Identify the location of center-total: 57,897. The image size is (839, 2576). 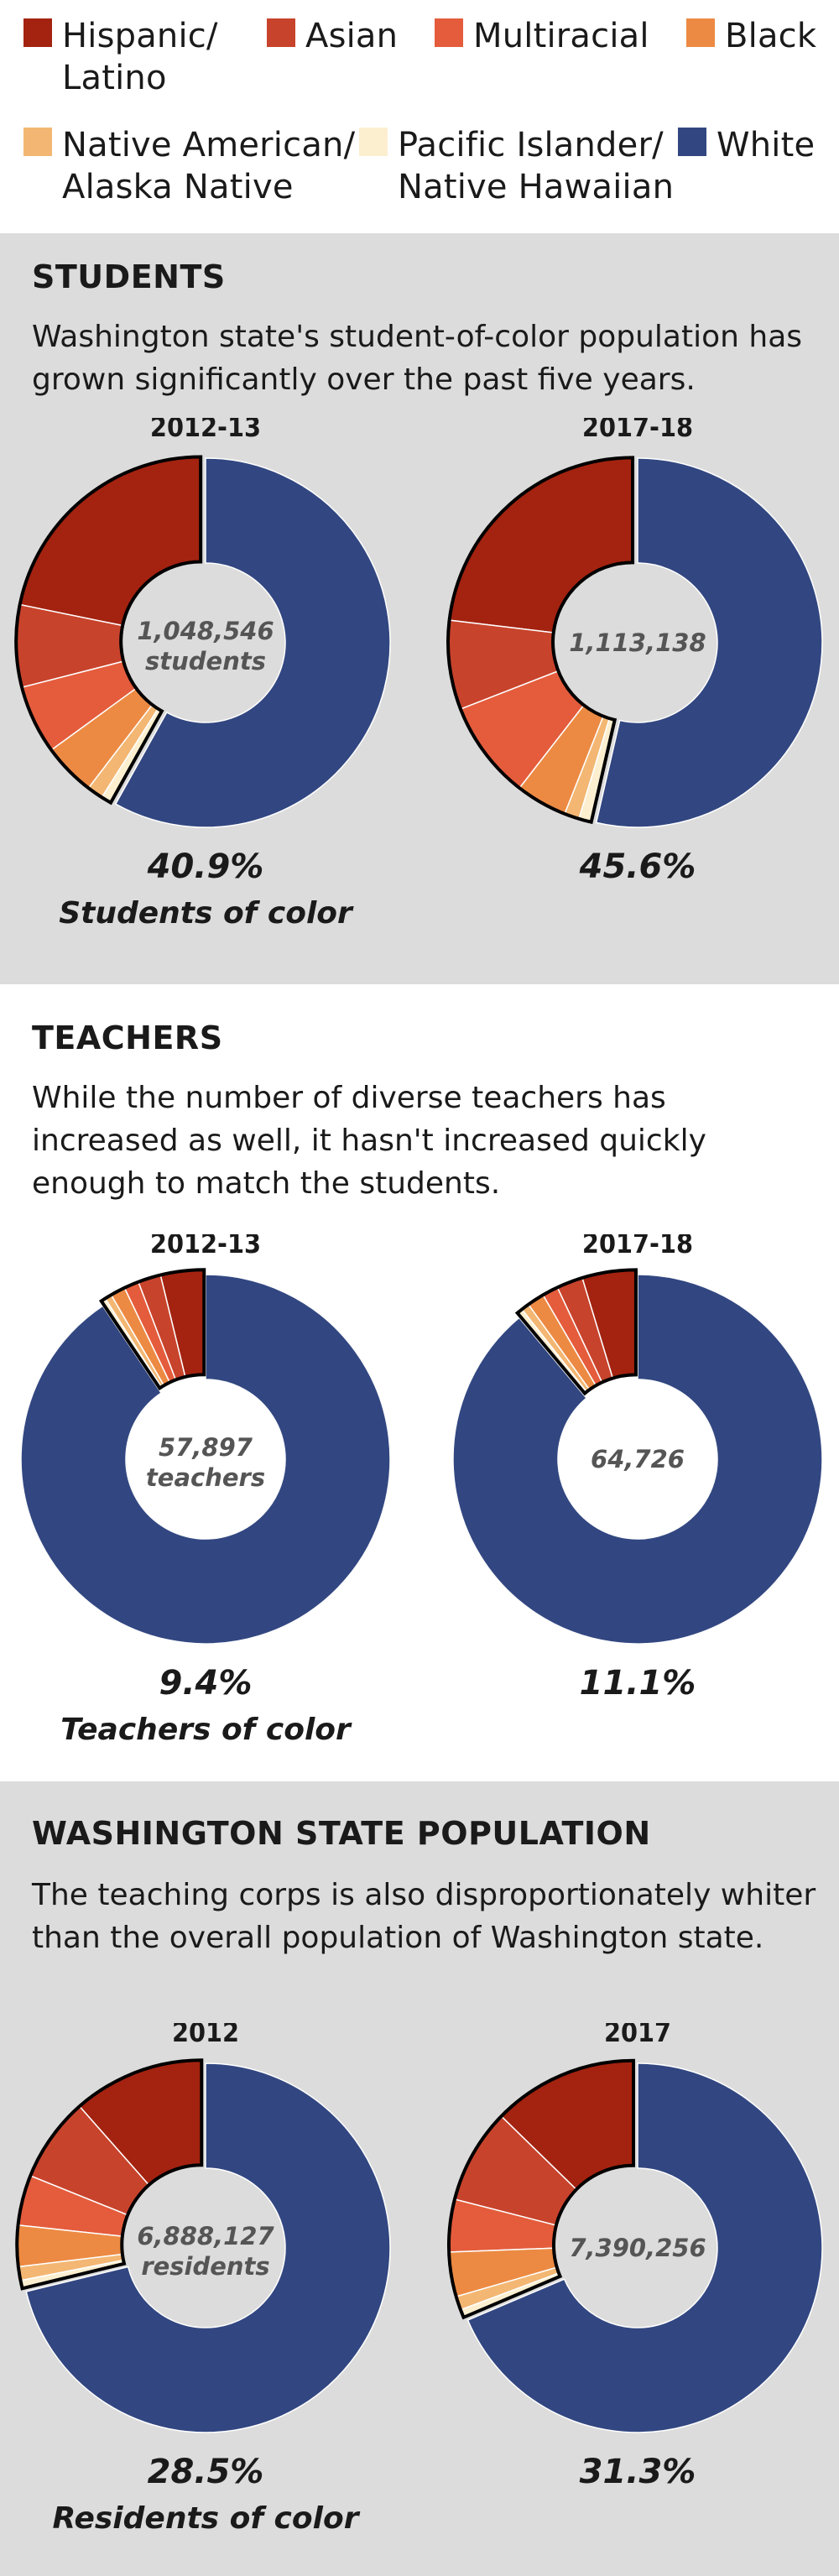
(206, 1447).